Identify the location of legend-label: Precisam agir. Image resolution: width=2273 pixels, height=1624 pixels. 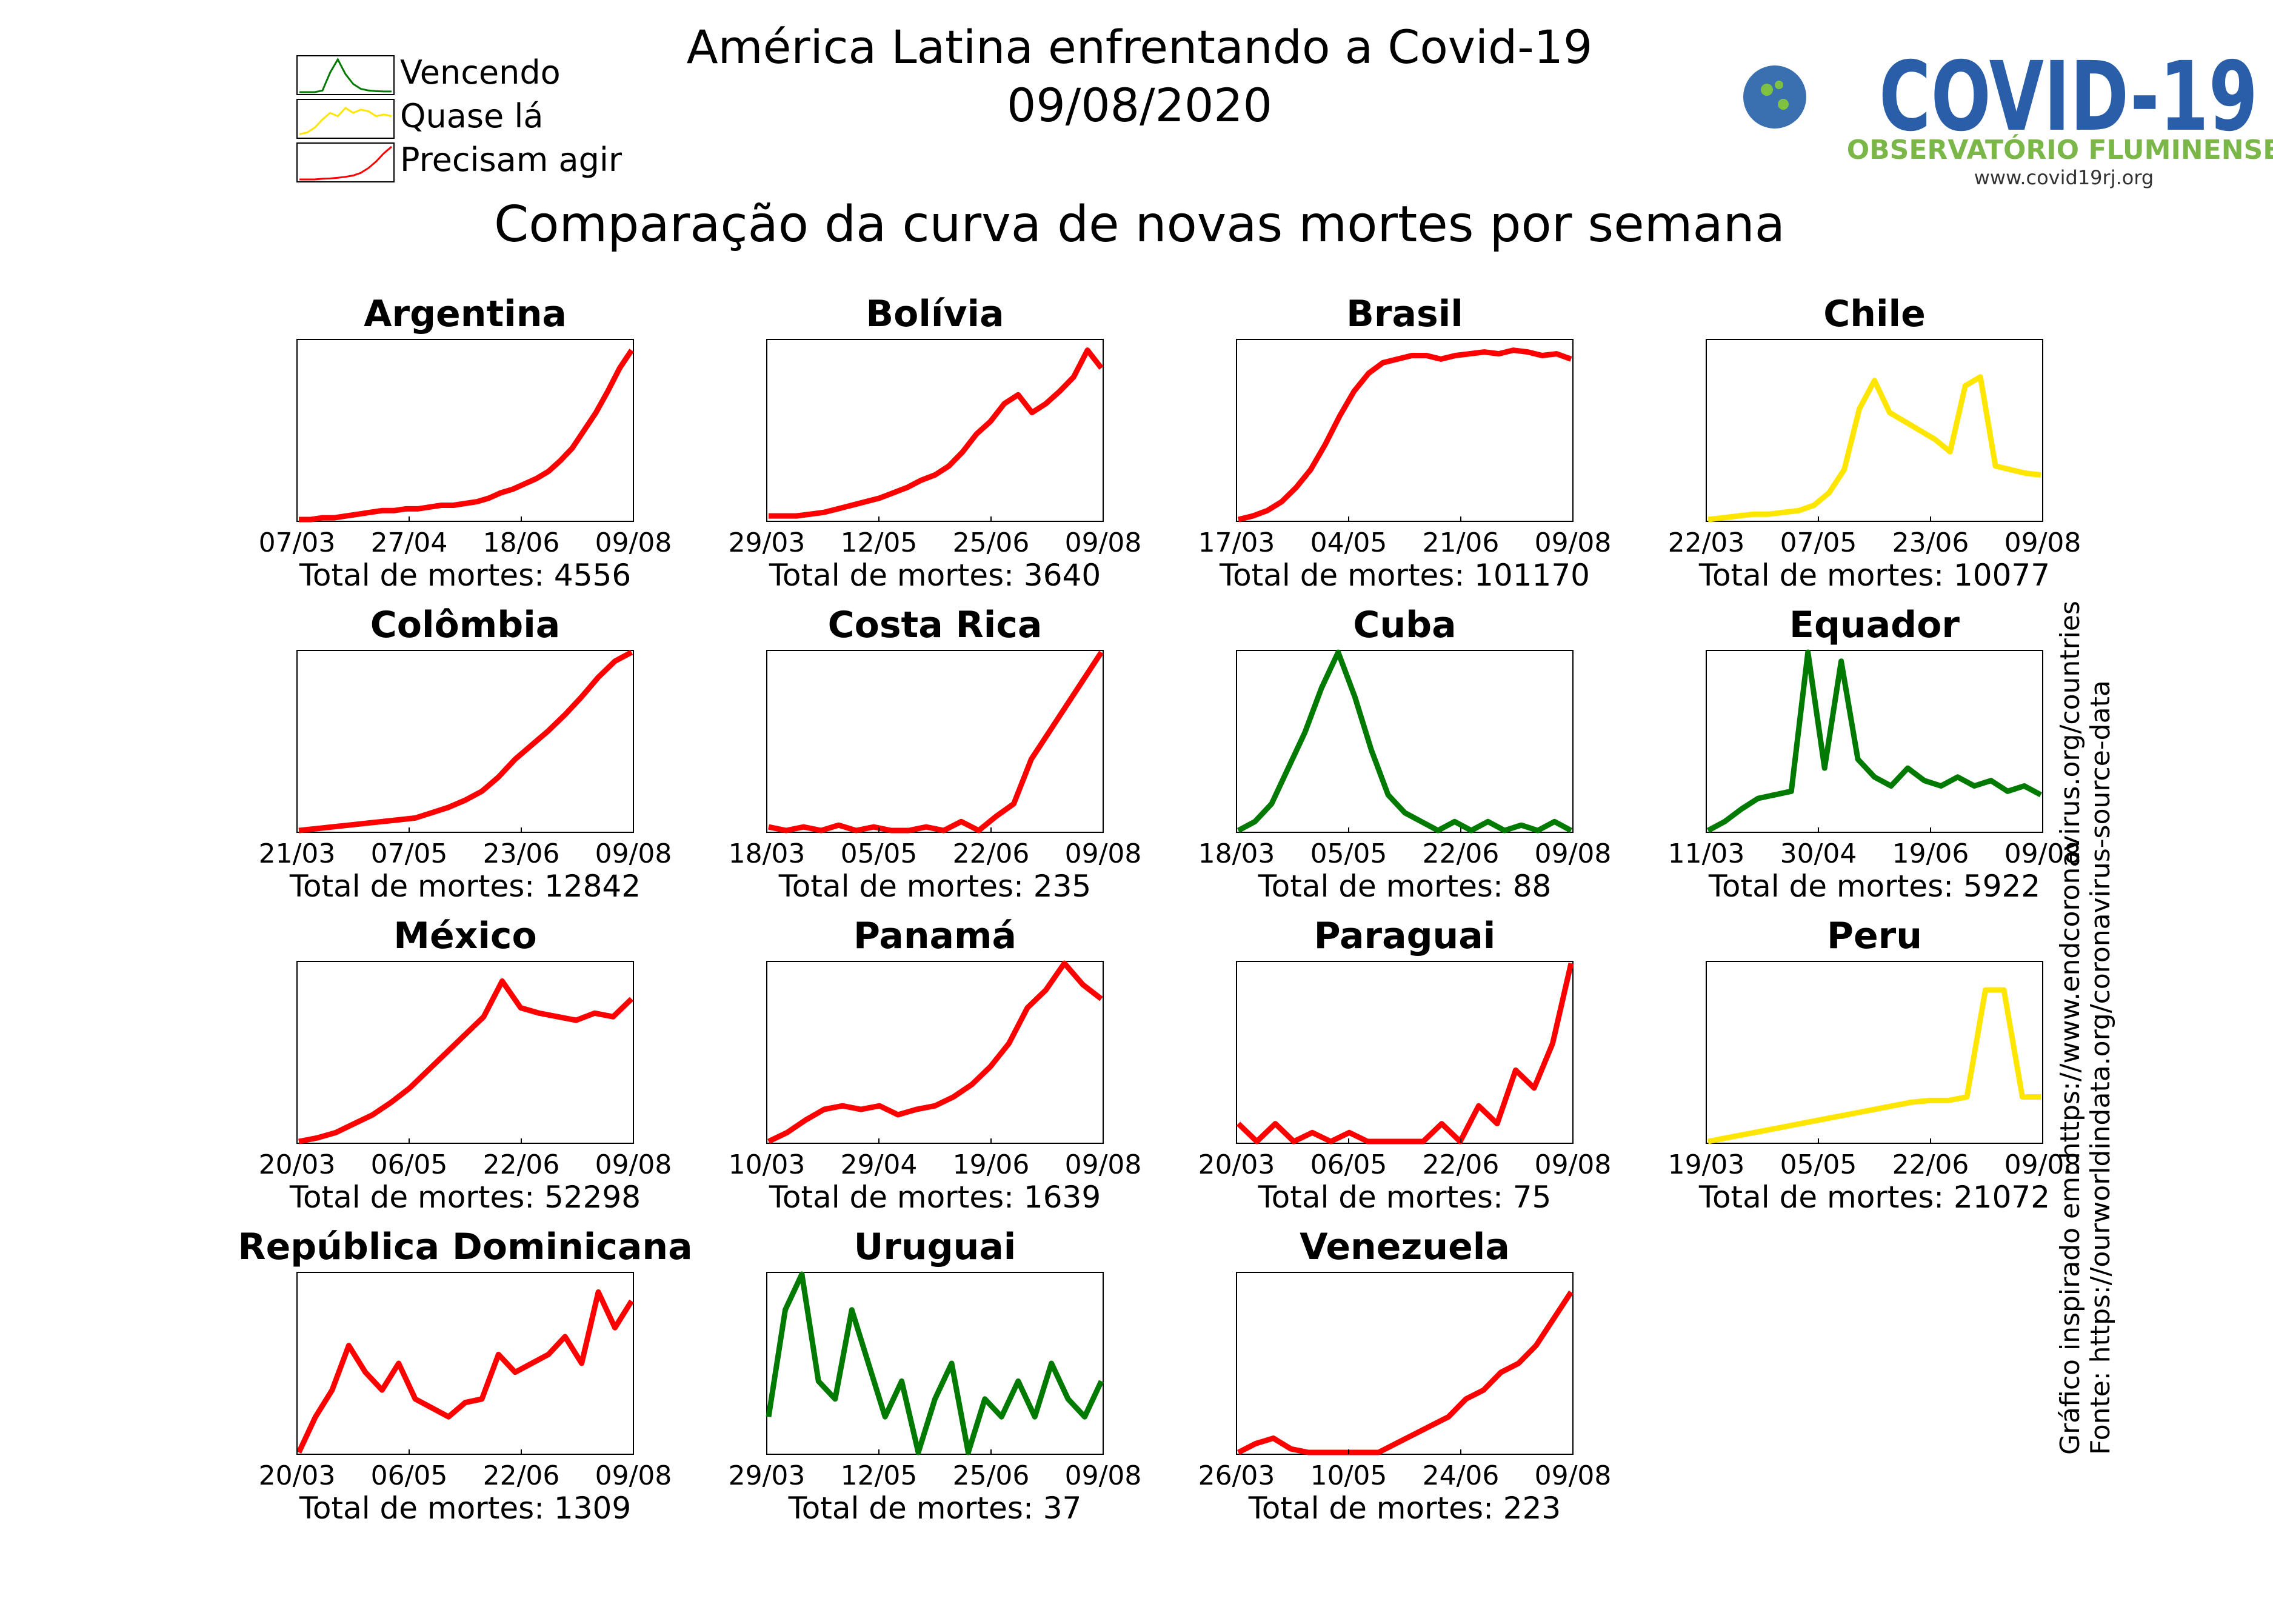
(511, 160).